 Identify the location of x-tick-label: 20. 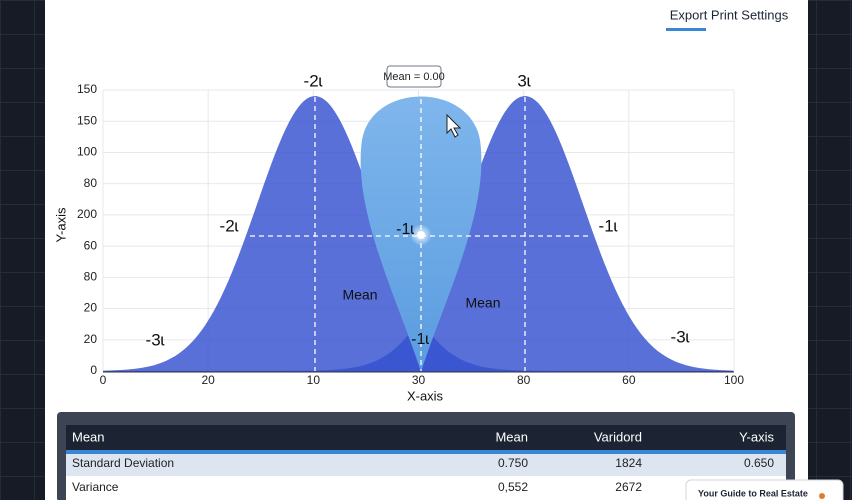
(208, 380).